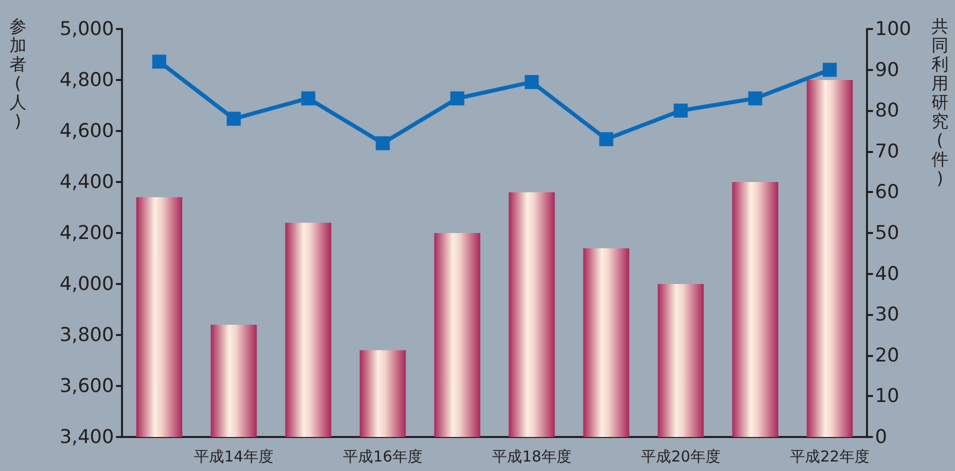  Describe the element at coordinates (940, 103) in the screenshot. I see `text: 共同利用研究(件)` at that location.